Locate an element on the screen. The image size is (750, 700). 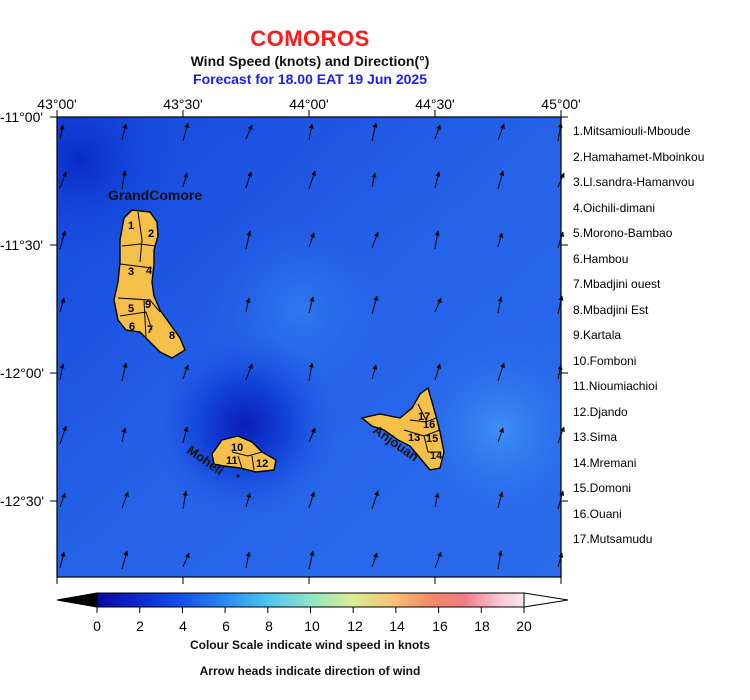
colorbar-tick-label: 14 is located at coordinates (397, 626).